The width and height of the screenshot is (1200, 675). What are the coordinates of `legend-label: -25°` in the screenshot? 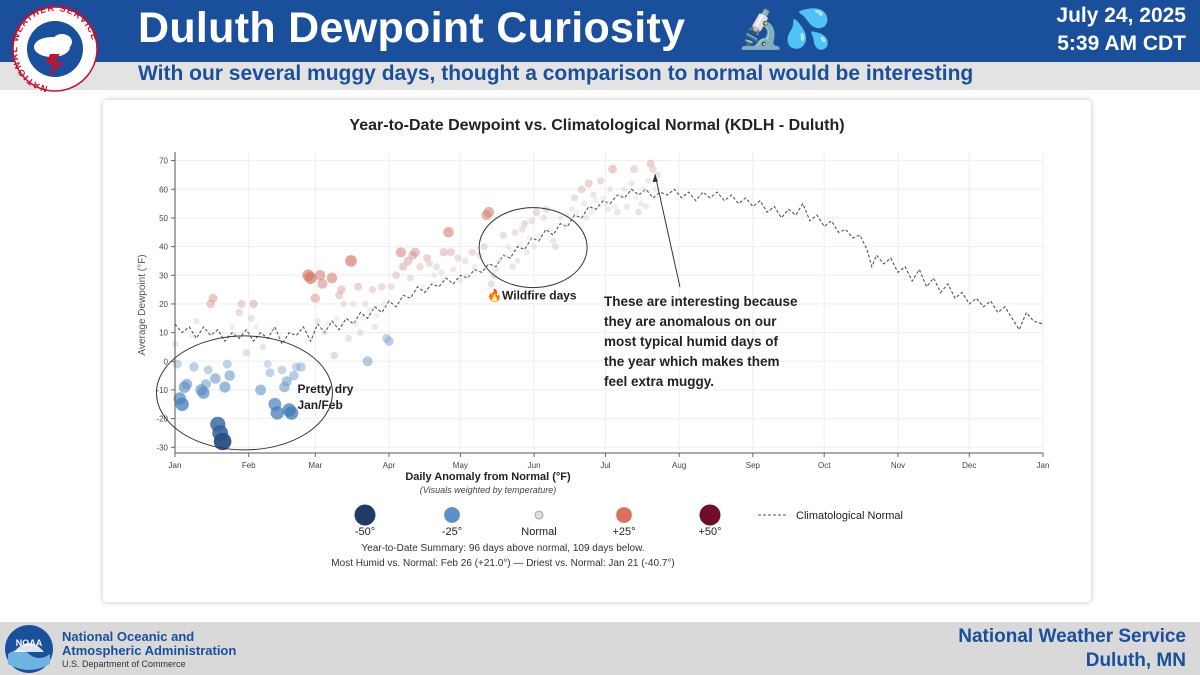 It's located at (452, 532).